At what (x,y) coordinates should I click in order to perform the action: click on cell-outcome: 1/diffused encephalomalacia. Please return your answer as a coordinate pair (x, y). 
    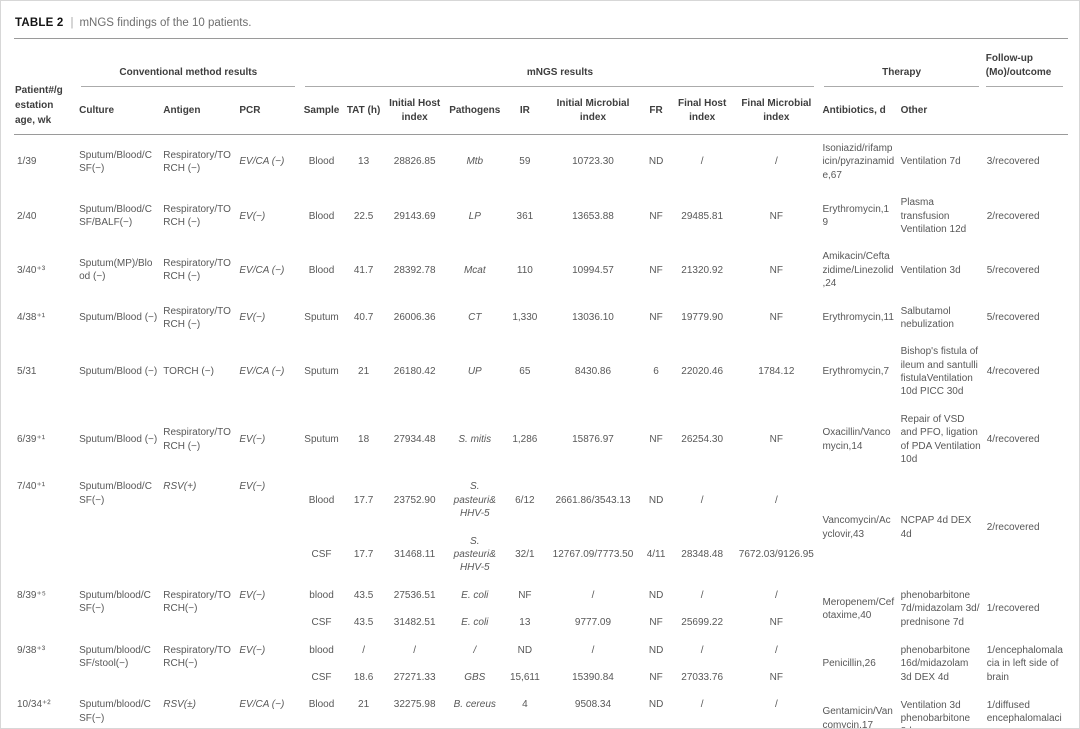
    Looking at the image, I should click on (1024, 713).